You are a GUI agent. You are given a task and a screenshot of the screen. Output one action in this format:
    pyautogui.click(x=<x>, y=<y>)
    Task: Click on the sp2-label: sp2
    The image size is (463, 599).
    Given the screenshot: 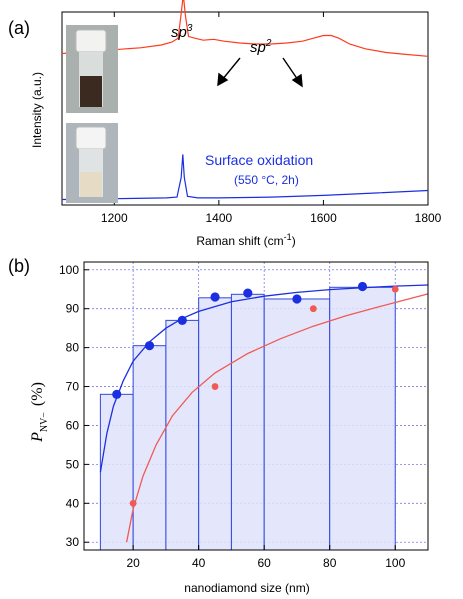 What is the action you would take?
    pyautogui.click(x=261, y=47)
    